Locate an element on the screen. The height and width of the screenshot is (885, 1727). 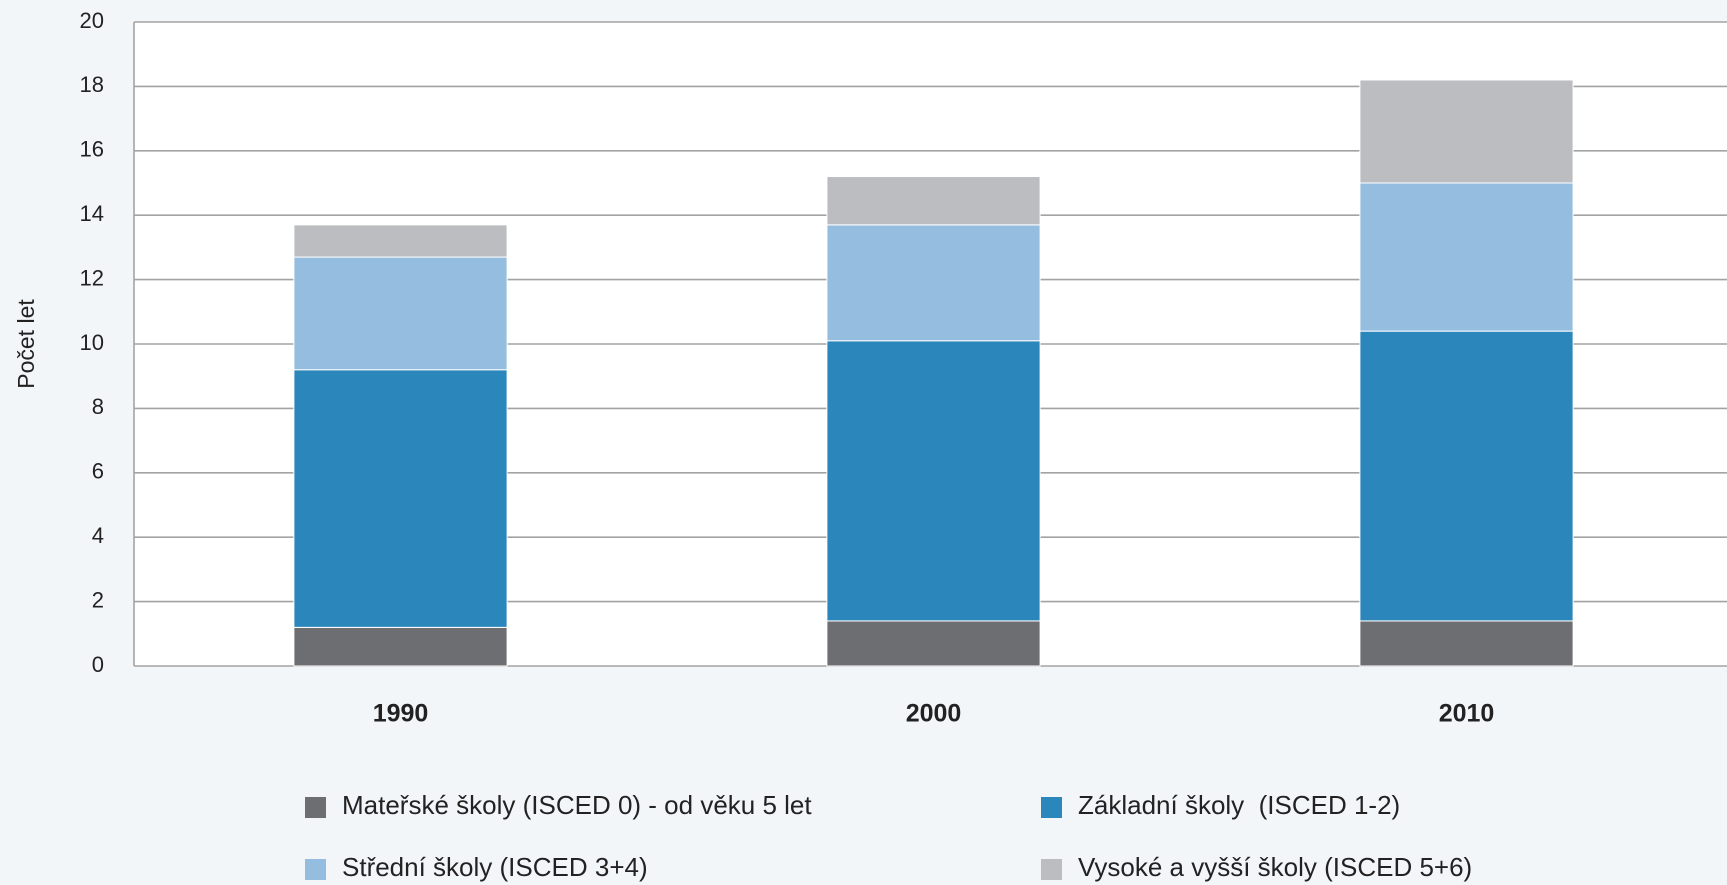
y-tick-label: 12 is located at coordinates (92, 277).